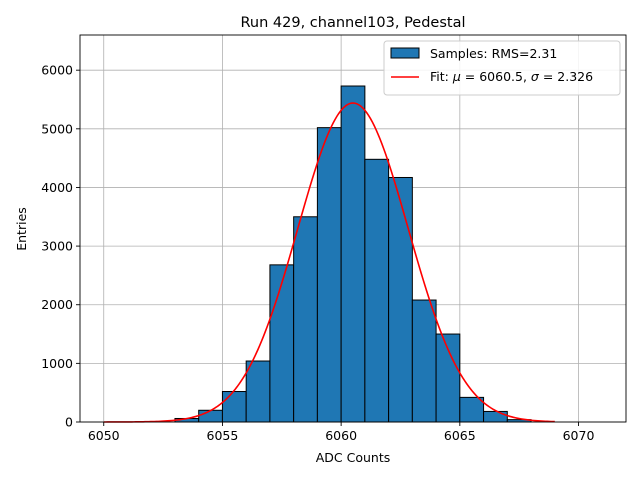 This screenshot has width=640, height=480. I want to click on x-tick-label: 6055, so click(223, 435).